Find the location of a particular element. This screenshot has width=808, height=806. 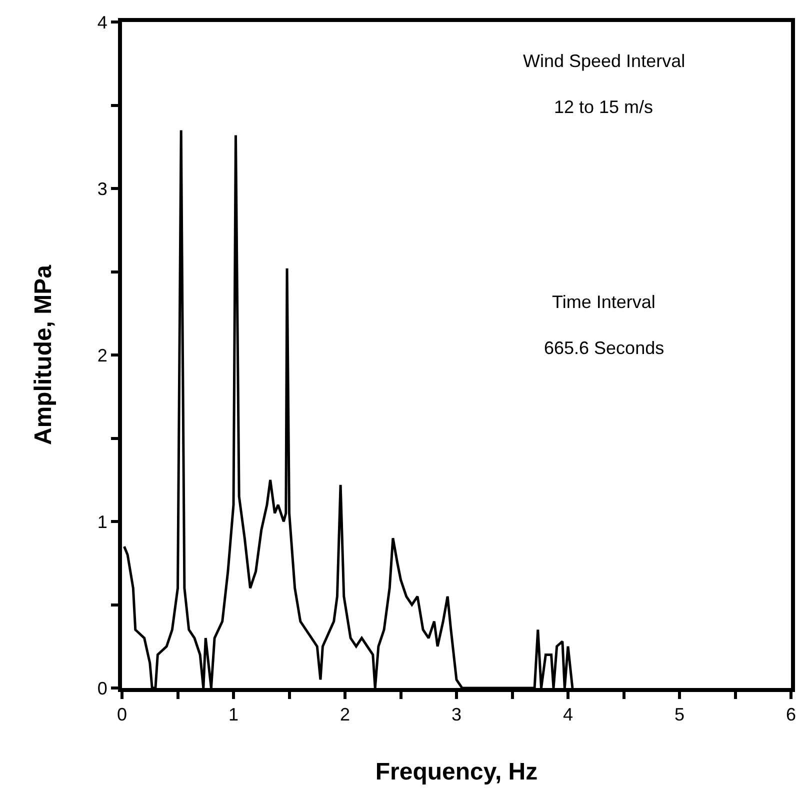

y-tick-label: 2 is located at coordinates (102, 355).